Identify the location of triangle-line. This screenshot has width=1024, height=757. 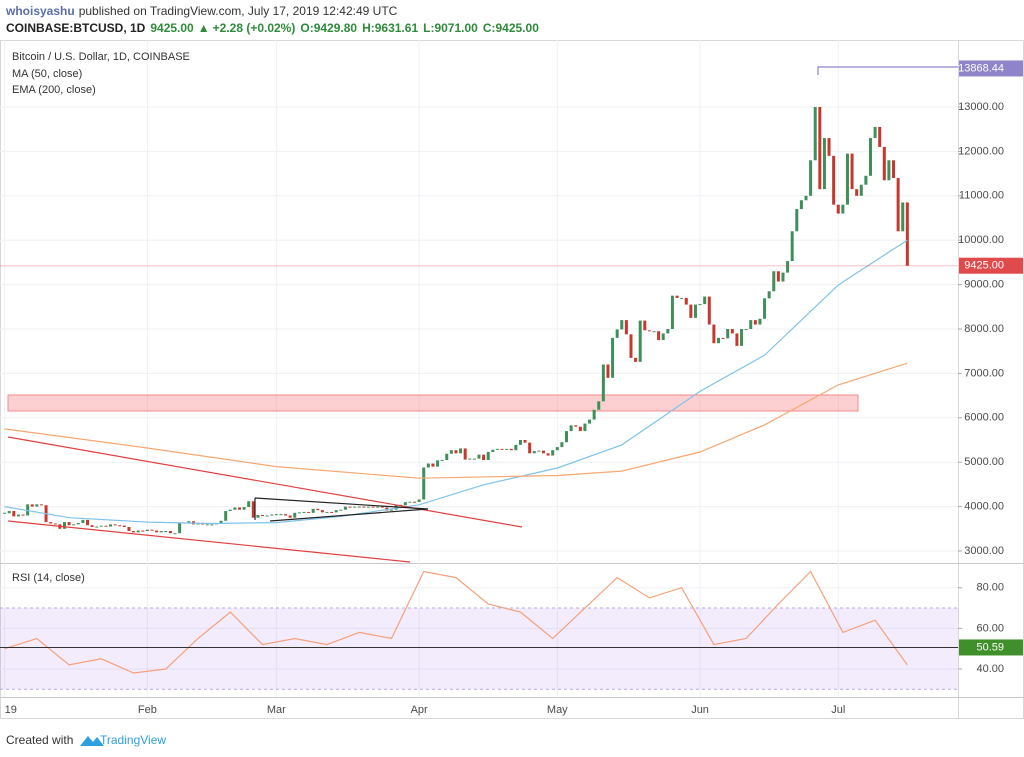
(349, 515).